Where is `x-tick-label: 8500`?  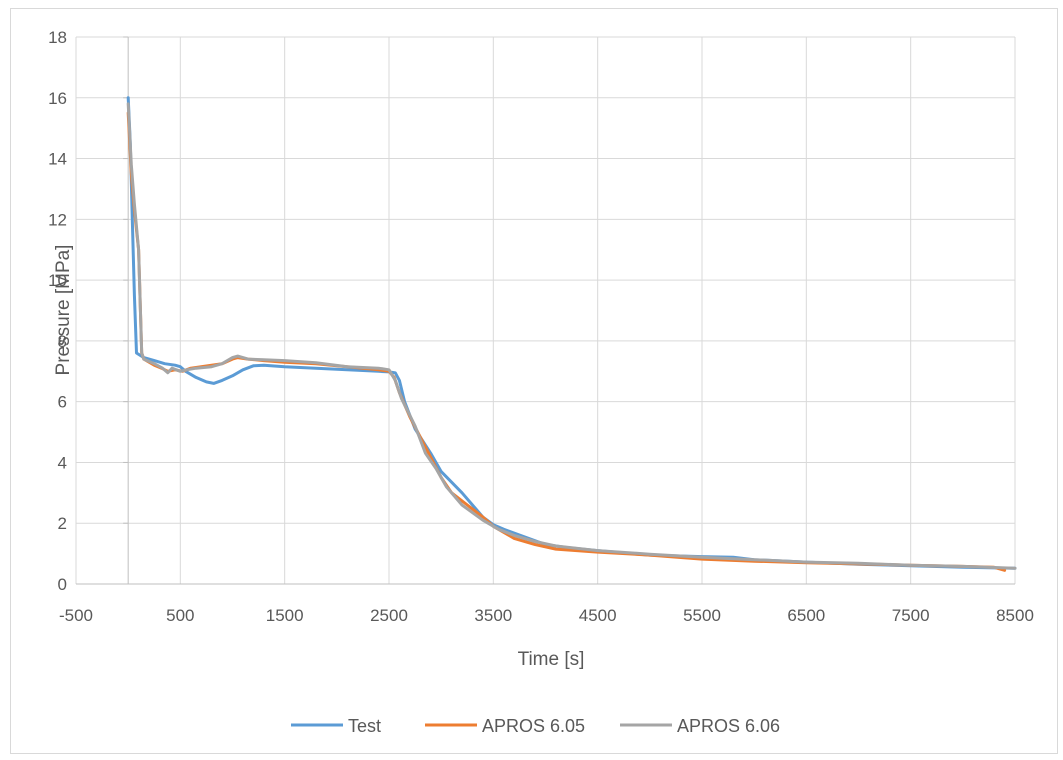
x-tick-label: 8500 is located at coordinates (1015, 615).